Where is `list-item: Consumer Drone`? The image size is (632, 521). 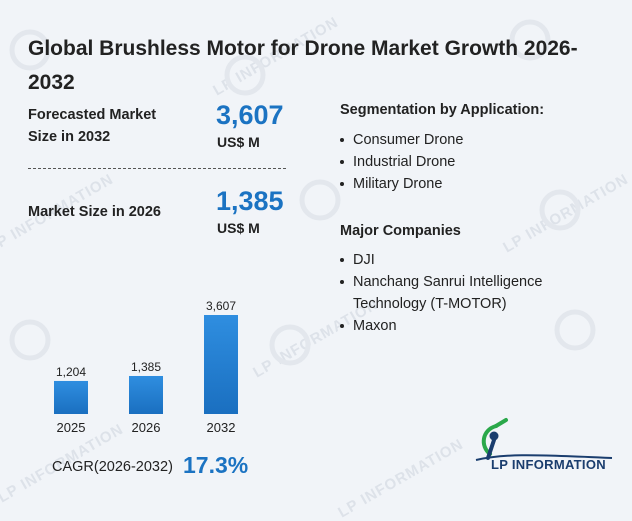 list-item: Consumer Drone is located at coordinates (475, 140).